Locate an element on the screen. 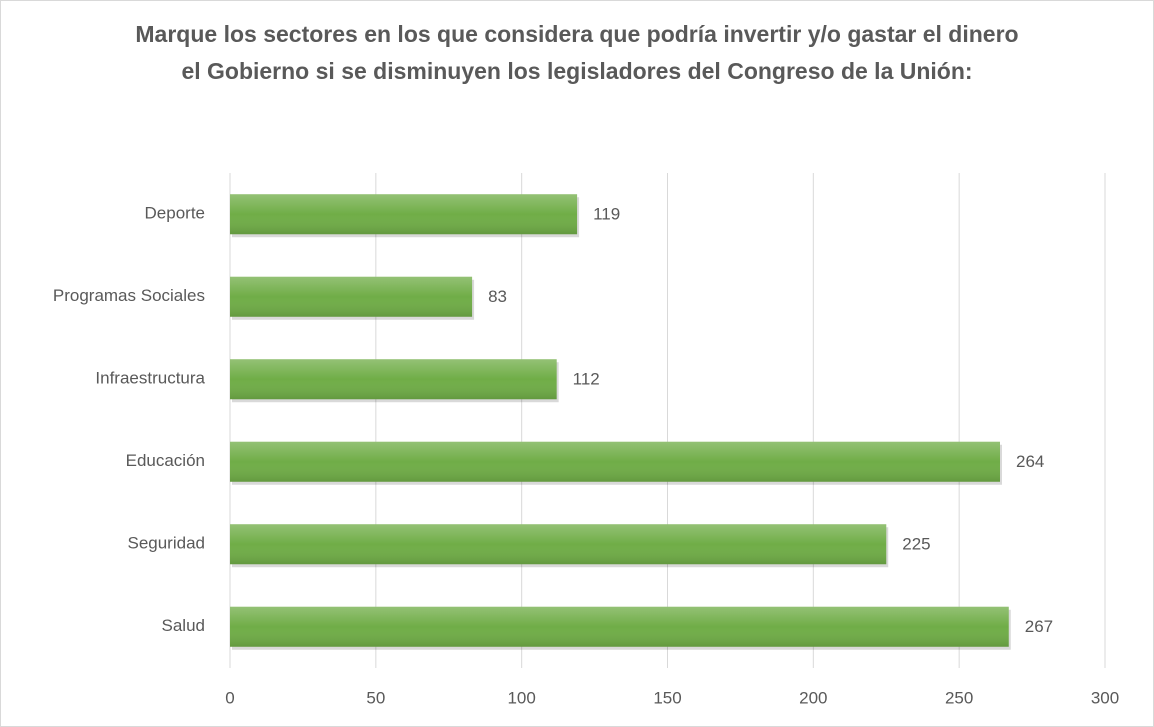  data-label: 112 is located at coordinates (586, 379).